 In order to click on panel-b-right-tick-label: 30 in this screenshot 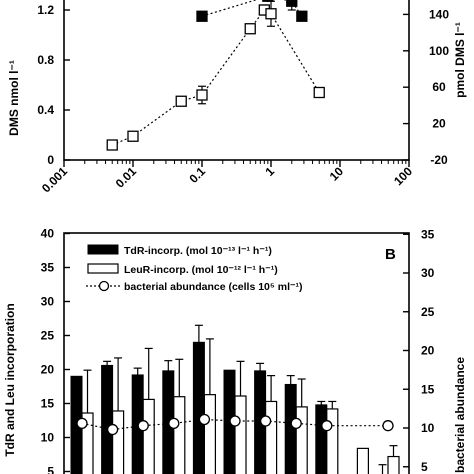, I will do `click(428, 273)`.